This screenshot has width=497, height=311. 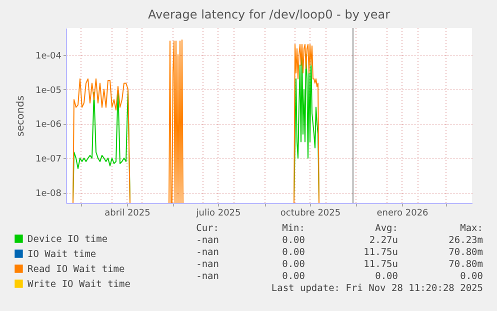 What do you see at coordinates (49, 125) in the screenshot?
I see `y-tick-label: 1e-06` at bounding box center [49, 125].